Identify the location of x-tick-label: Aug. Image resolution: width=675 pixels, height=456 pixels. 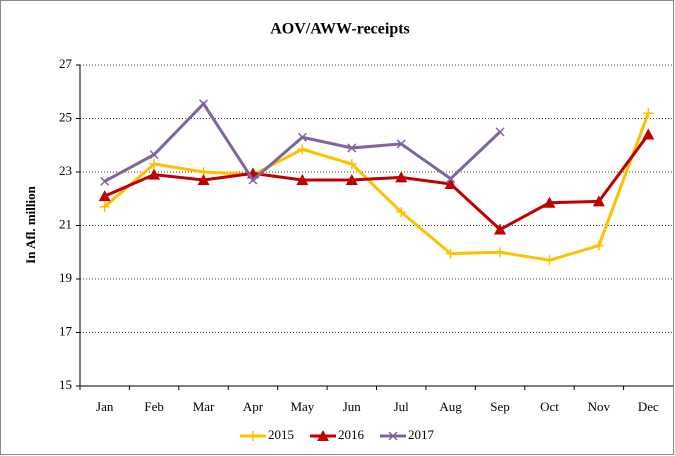
(450, 406).